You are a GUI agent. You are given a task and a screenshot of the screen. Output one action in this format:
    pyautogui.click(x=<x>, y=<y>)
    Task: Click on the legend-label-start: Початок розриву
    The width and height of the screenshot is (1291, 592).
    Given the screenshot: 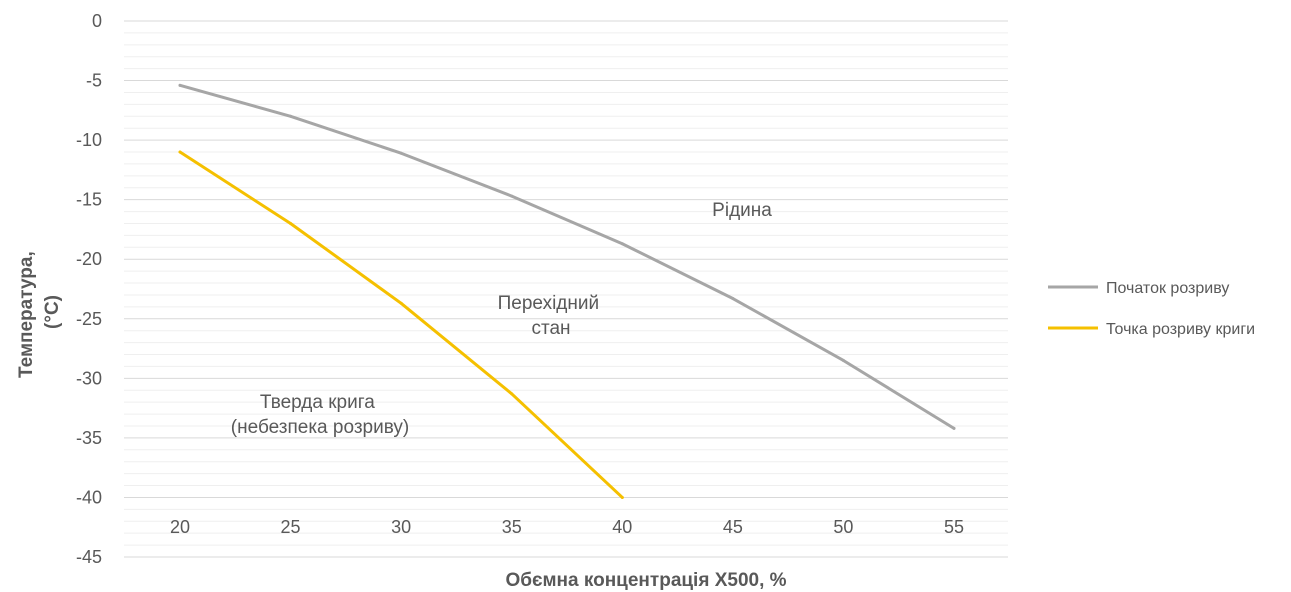 What is the action you would take?
    pyautogui.click(x=1167, y=288)
    